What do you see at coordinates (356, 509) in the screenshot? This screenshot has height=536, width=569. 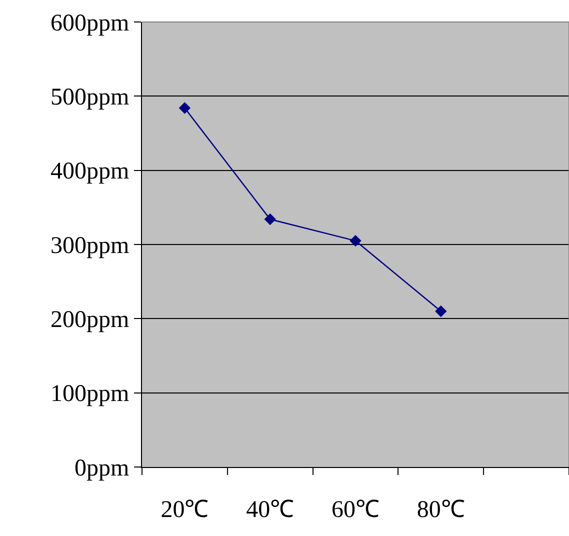 I see `x-tick-label: 60℃` at bounding box center [356, 509].